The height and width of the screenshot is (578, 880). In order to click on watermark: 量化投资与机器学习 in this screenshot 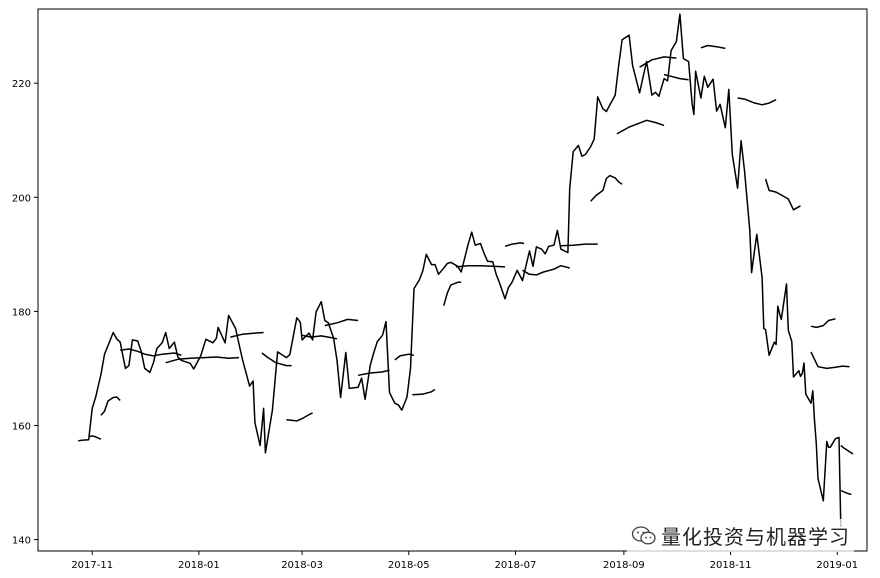, I will do `click(740, 535)`.